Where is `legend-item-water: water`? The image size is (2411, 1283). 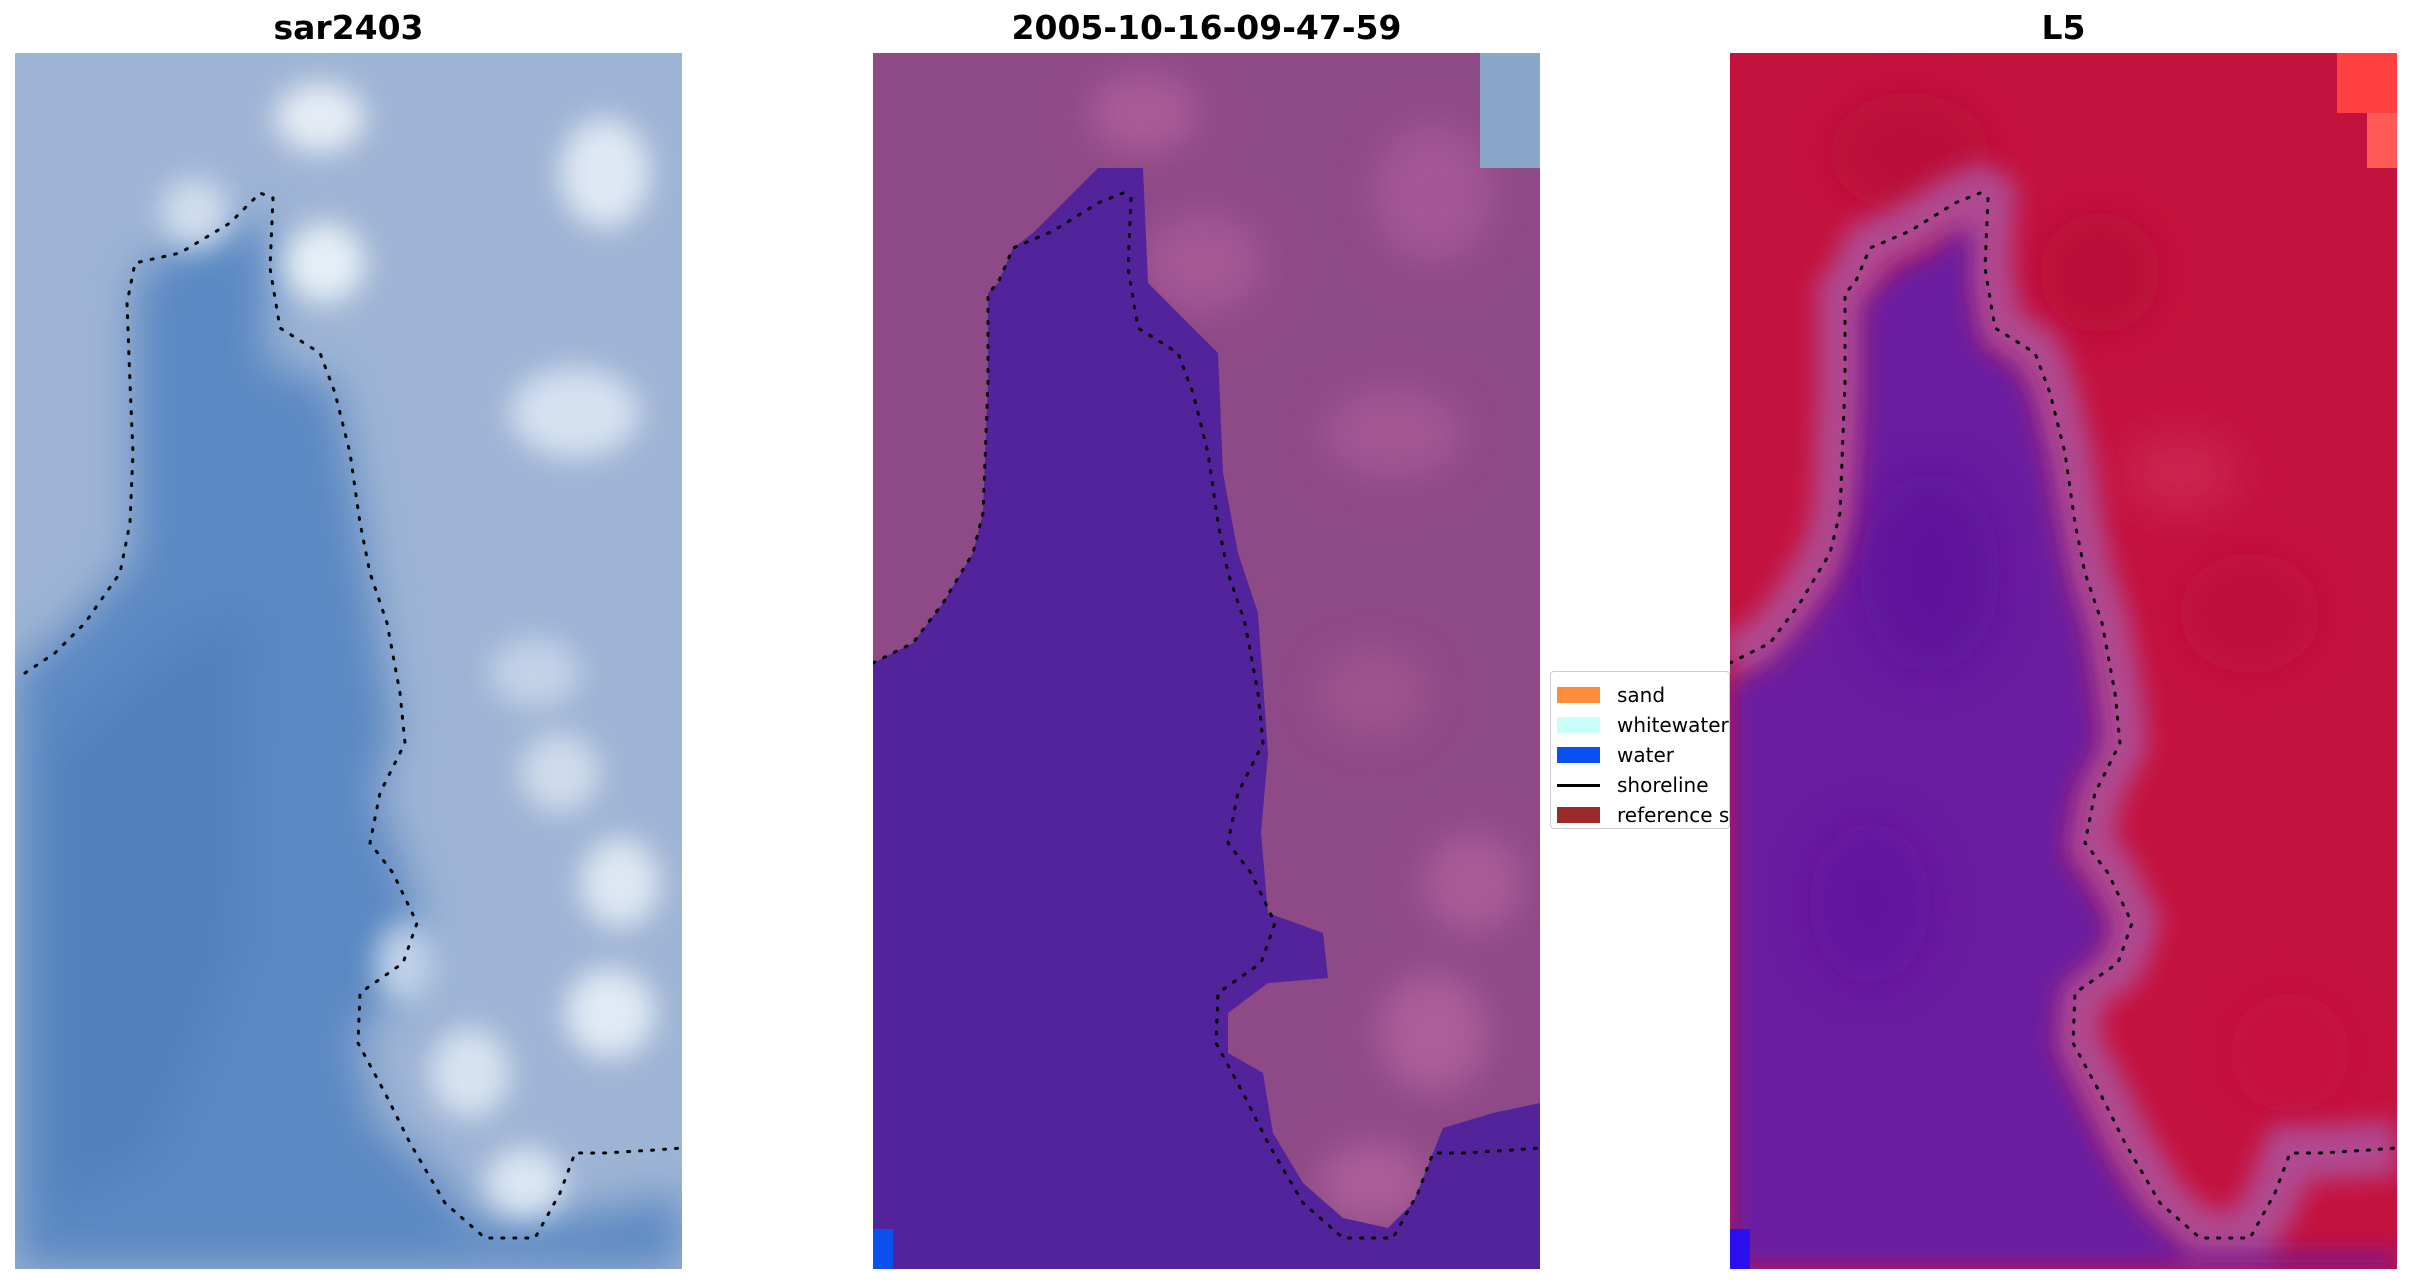 legend-item-water: water is located at coordinates (1640, 755).